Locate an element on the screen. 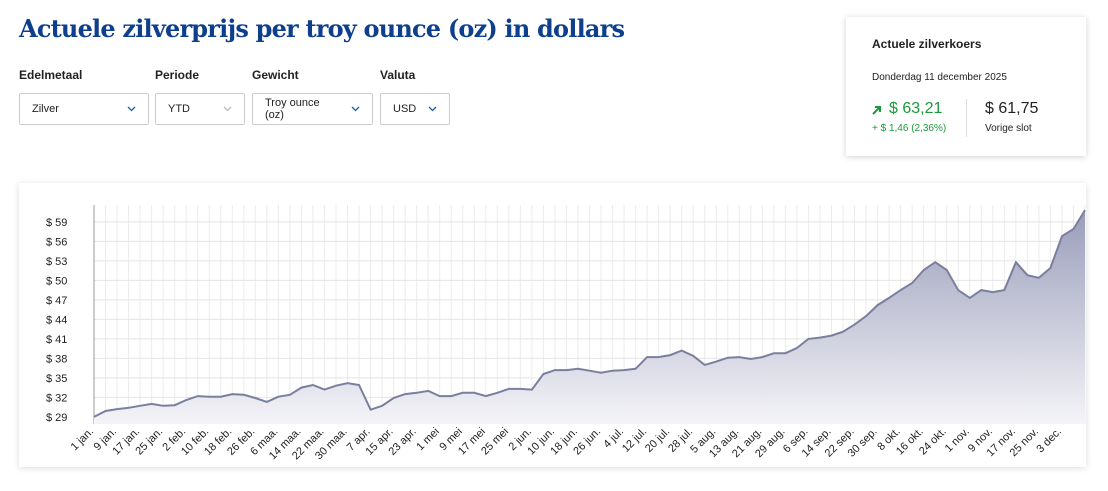 The width and height of the screenshot is (1108, 491). card-date: Donderdag 11 december 2025 is located at coordinates (939, 77).